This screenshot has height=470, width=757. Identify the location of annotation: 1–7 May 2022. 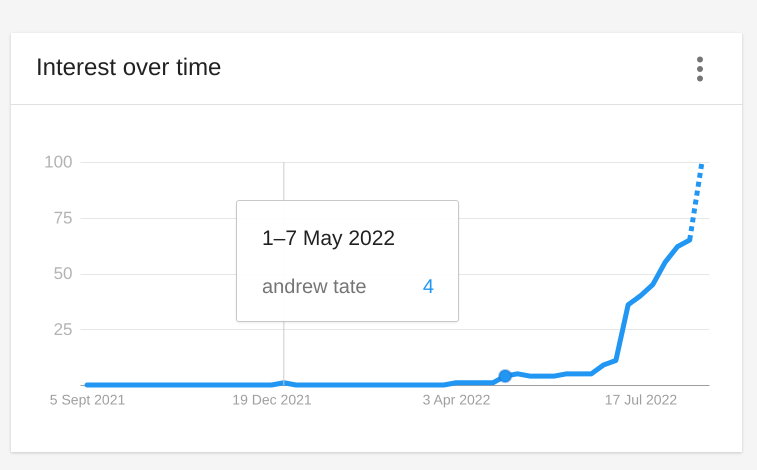
(329, 238).